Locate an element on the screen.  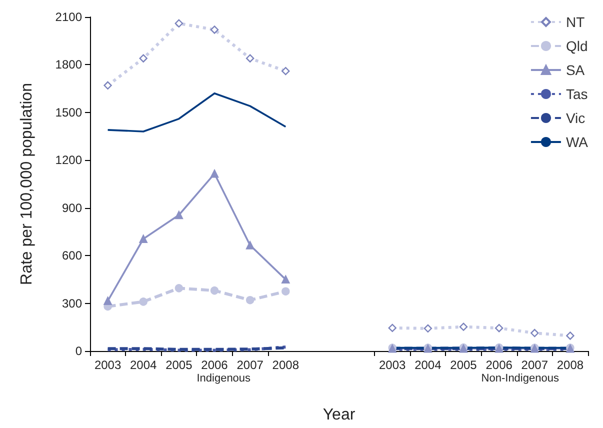
legend-label: SA is located at coordinates (576, 70).